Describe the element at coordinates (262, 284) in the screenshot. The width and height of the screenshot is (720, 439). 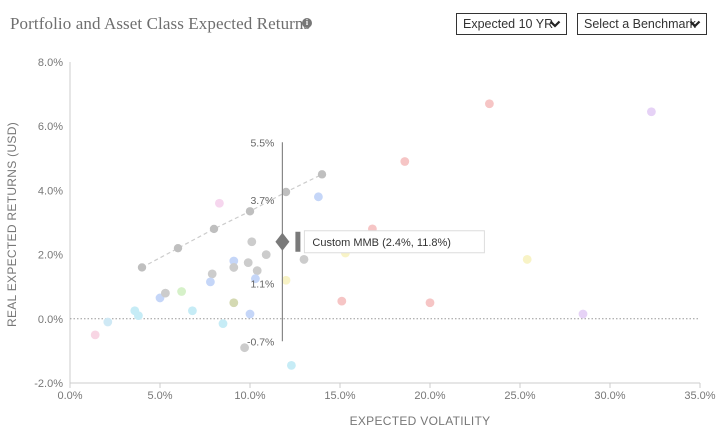
I see `range-lower-label: 1.1%` at that location.